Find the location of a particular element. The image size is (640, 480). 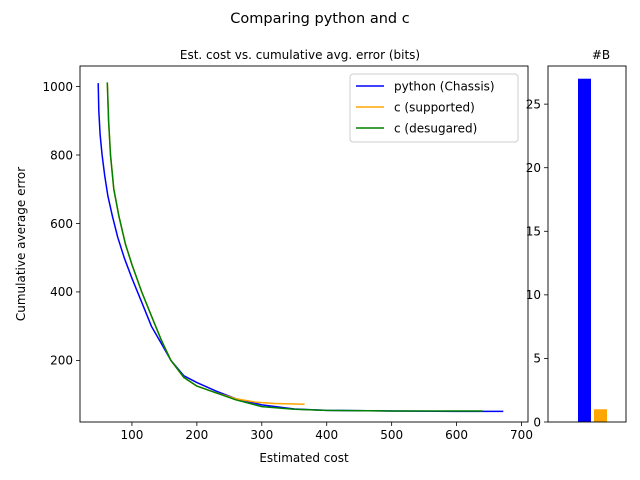

y-tick-label: 400 is located at coordinates (61, 292).